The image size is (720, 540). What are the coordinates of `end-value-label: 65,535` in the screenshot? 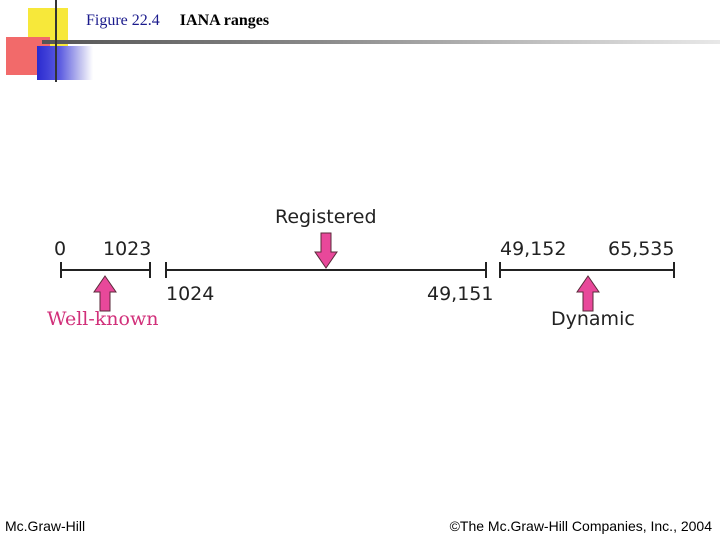 It's located at (641, 249).